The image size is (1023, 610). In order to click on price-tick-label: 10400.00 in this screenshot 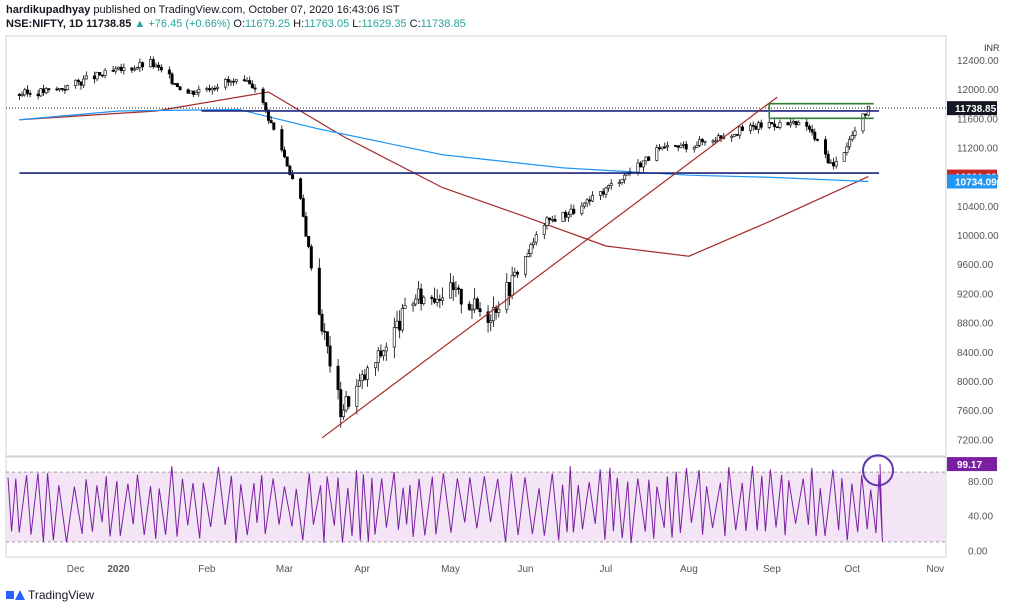, I will do `click(978, 207)`.